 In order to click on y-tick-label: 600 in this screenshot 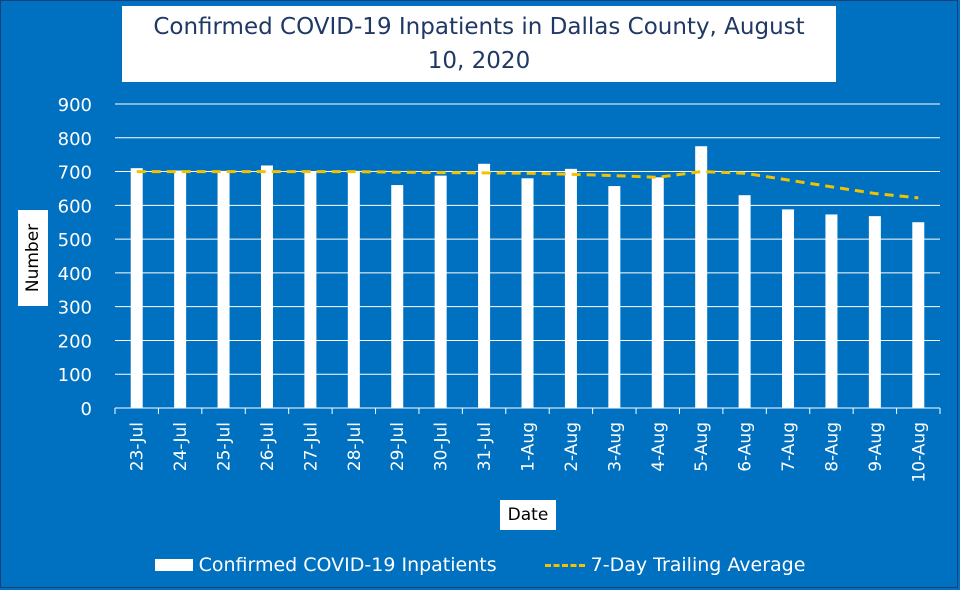, I will do `click(75, 206)`.